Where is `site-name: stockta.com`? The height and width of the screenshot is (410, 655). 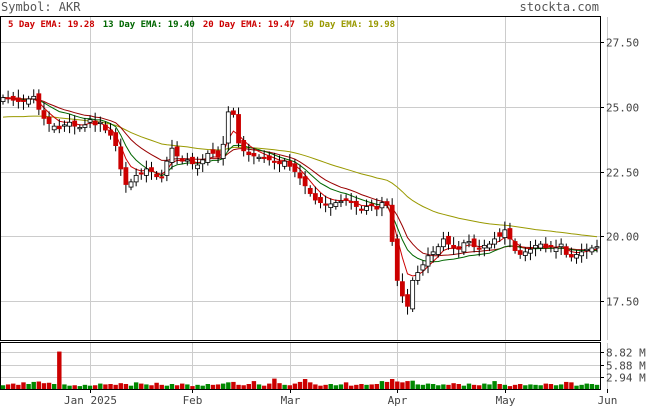 site-name: stockta.com is located at coordinates (559, 7).